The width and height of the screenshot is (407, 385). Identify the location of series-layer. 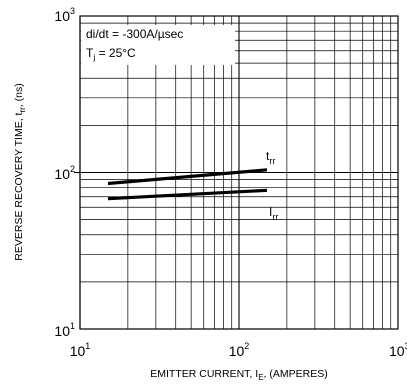
(187, 184).